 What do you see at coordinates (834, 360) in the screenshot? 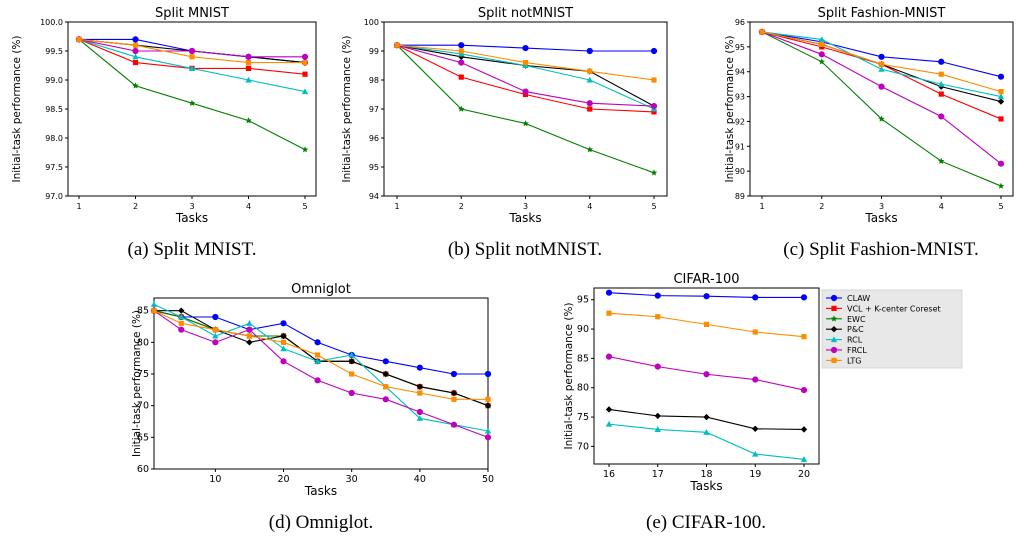
I see `legend-marker` at bounding box center [834, 360].